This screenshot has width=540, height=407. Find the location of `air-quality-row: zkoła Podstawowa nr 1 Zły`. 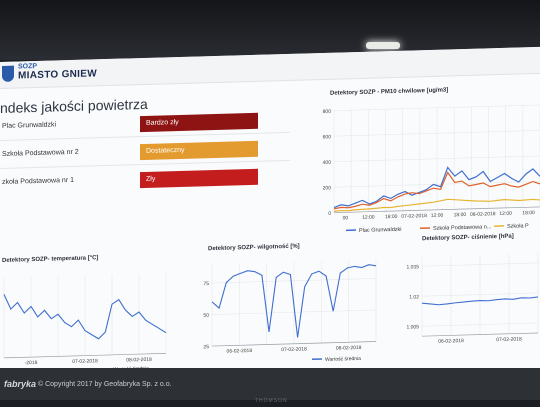

air-quality-row: zkoła Podstawowa nr 1 Zły is located at coordinates (130, 180).